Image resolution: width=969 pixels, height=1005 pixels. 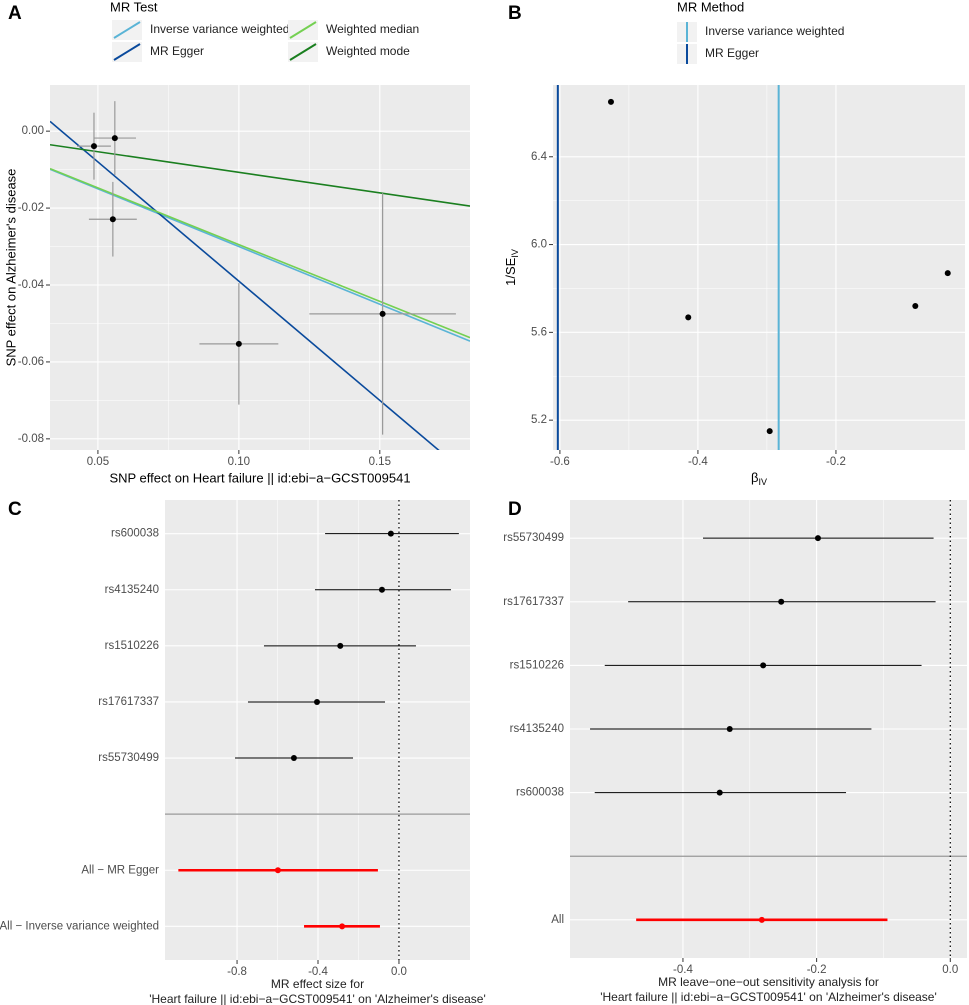 I want to click on panel-label: D, so click(x=515, y=509).